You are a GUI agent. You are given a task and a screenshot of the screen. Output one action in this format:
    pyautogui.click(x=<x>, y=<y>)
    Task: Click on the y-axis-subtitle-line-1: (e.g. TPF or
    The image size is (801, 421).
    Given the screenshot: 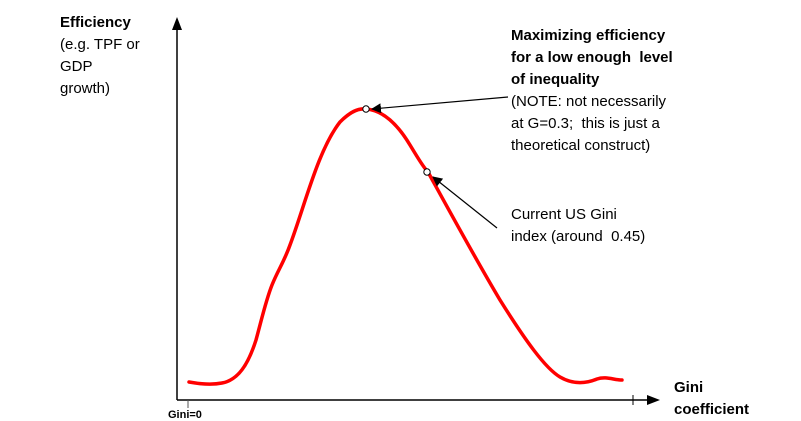 What is the action you would take?
    pyautogui.click(x=100, y=44)
    